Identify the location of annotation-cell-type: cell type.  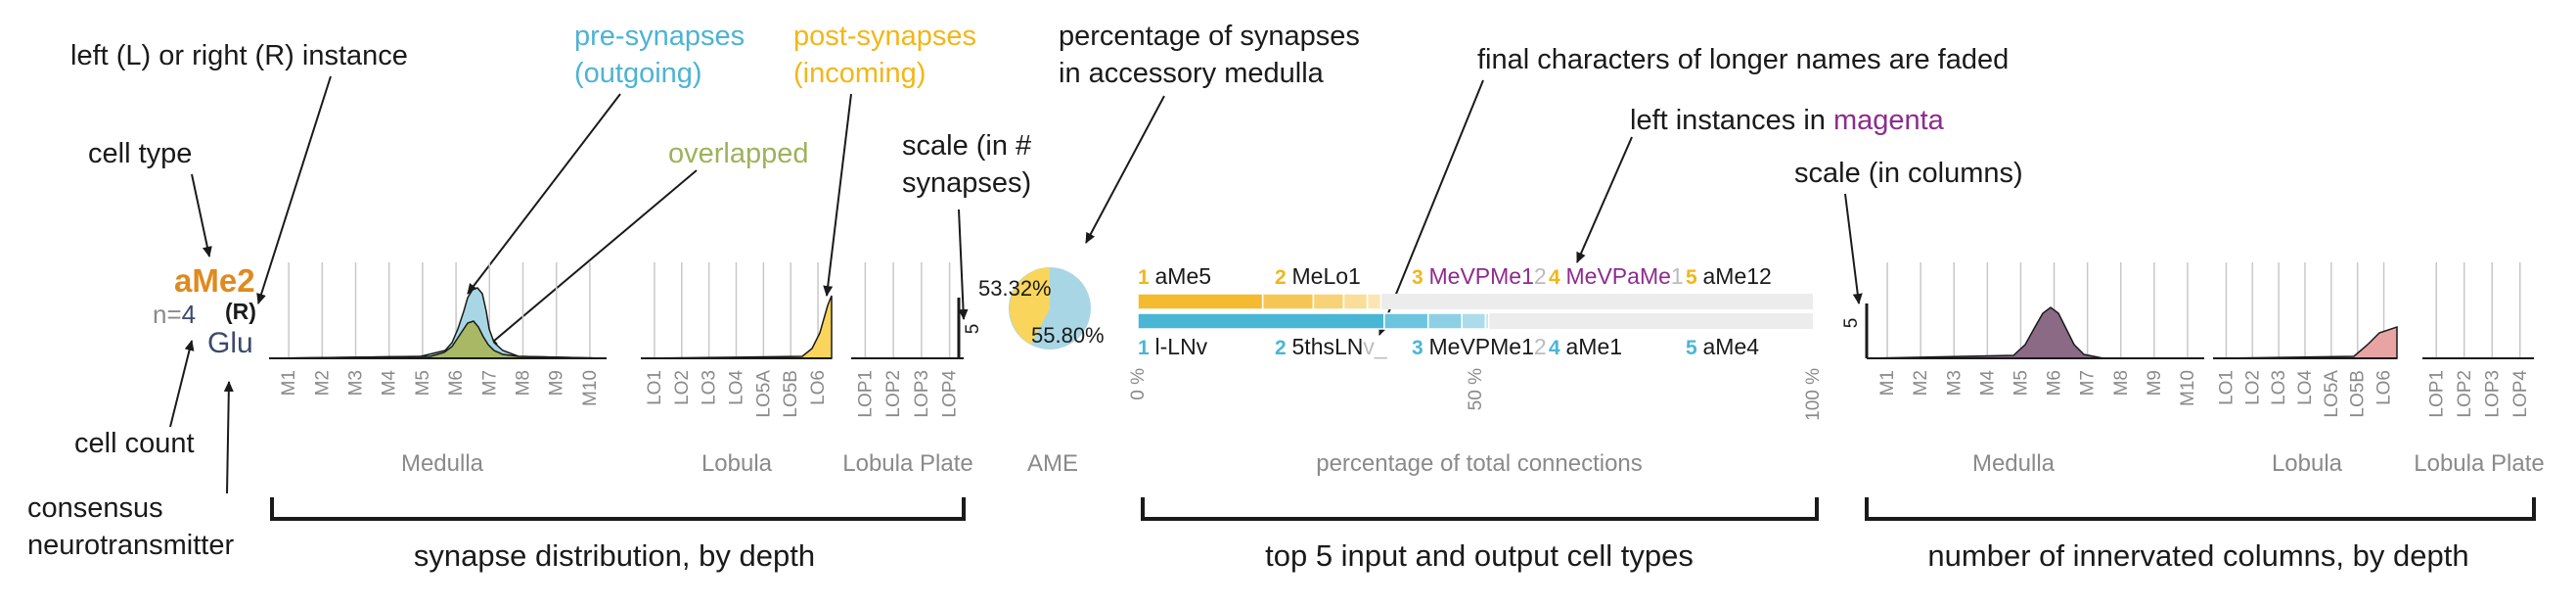
(140, 153).